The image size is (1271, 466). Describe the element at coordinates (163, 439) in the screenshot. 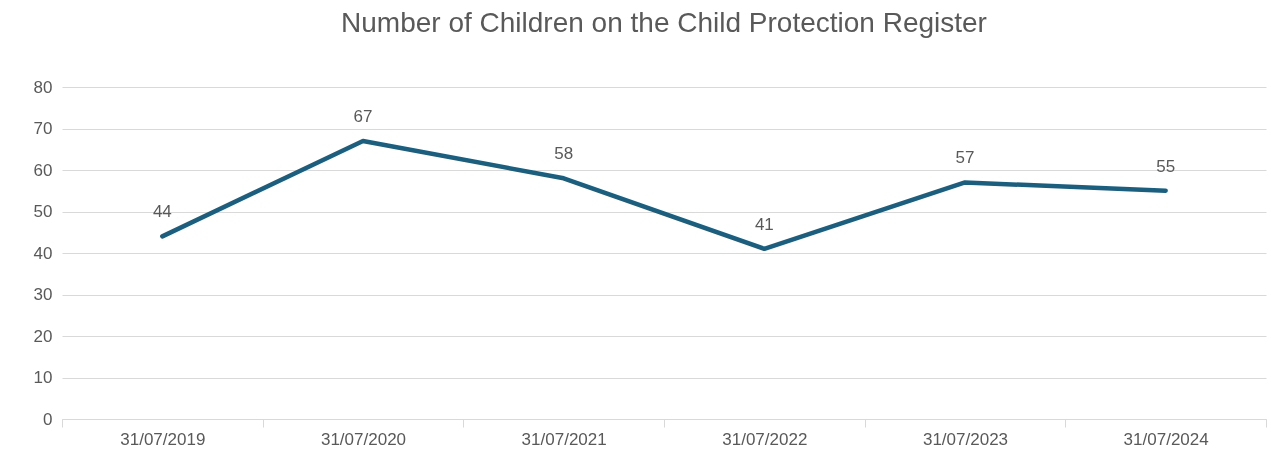

I see `x-tick-label: 31/07/2019` at that location.